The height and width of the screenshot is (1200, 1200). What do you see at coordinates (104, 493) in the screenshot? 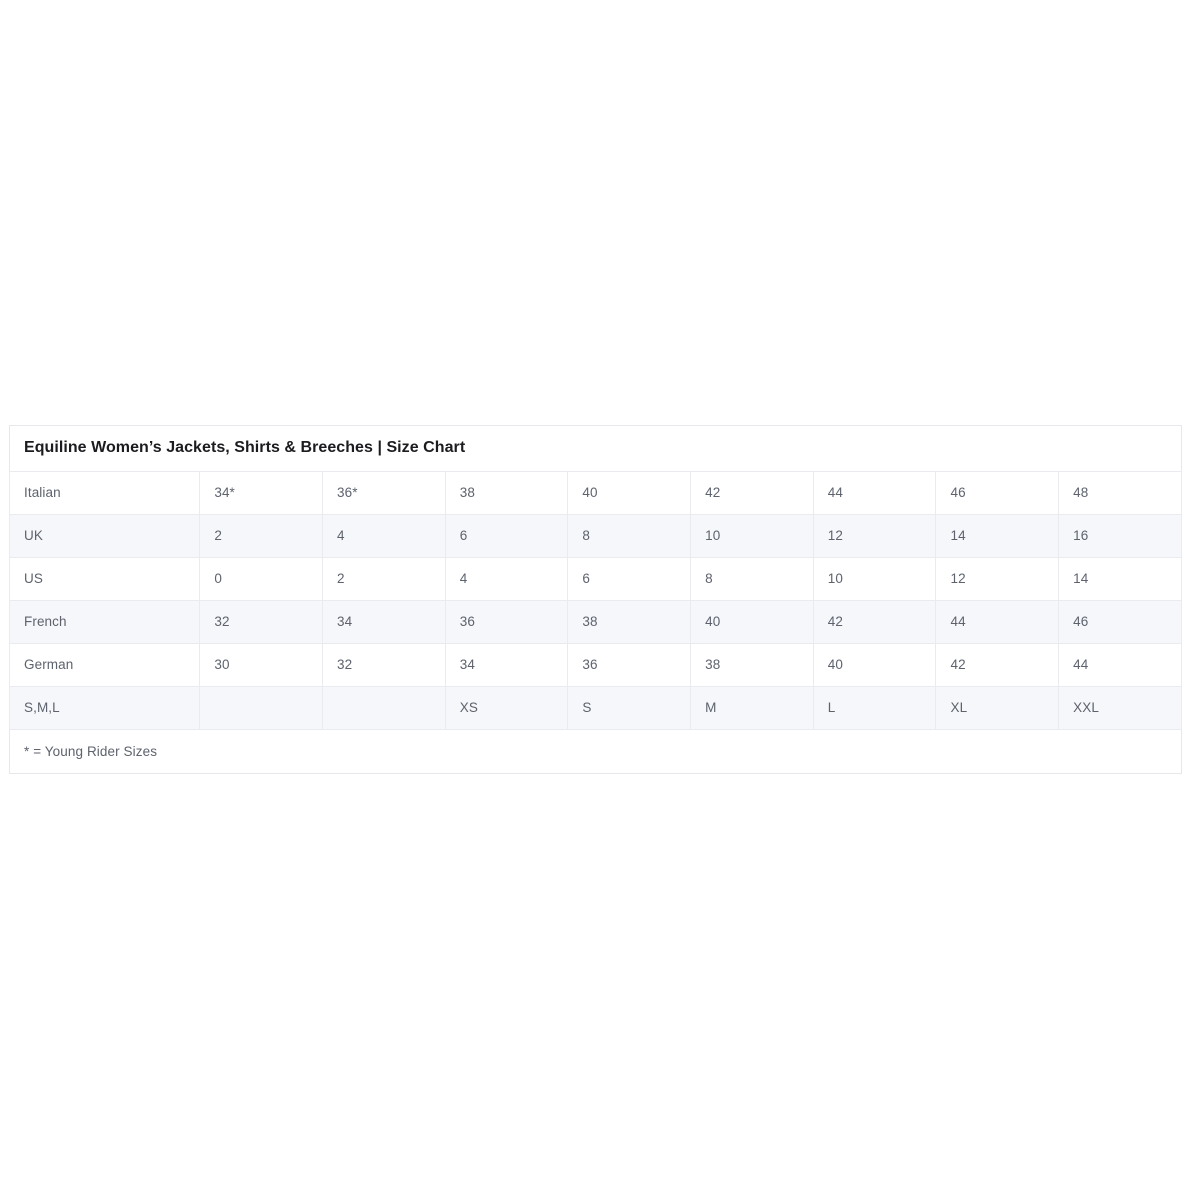
I see `row-label-italian: Italian` at bounding box center [104, 493].